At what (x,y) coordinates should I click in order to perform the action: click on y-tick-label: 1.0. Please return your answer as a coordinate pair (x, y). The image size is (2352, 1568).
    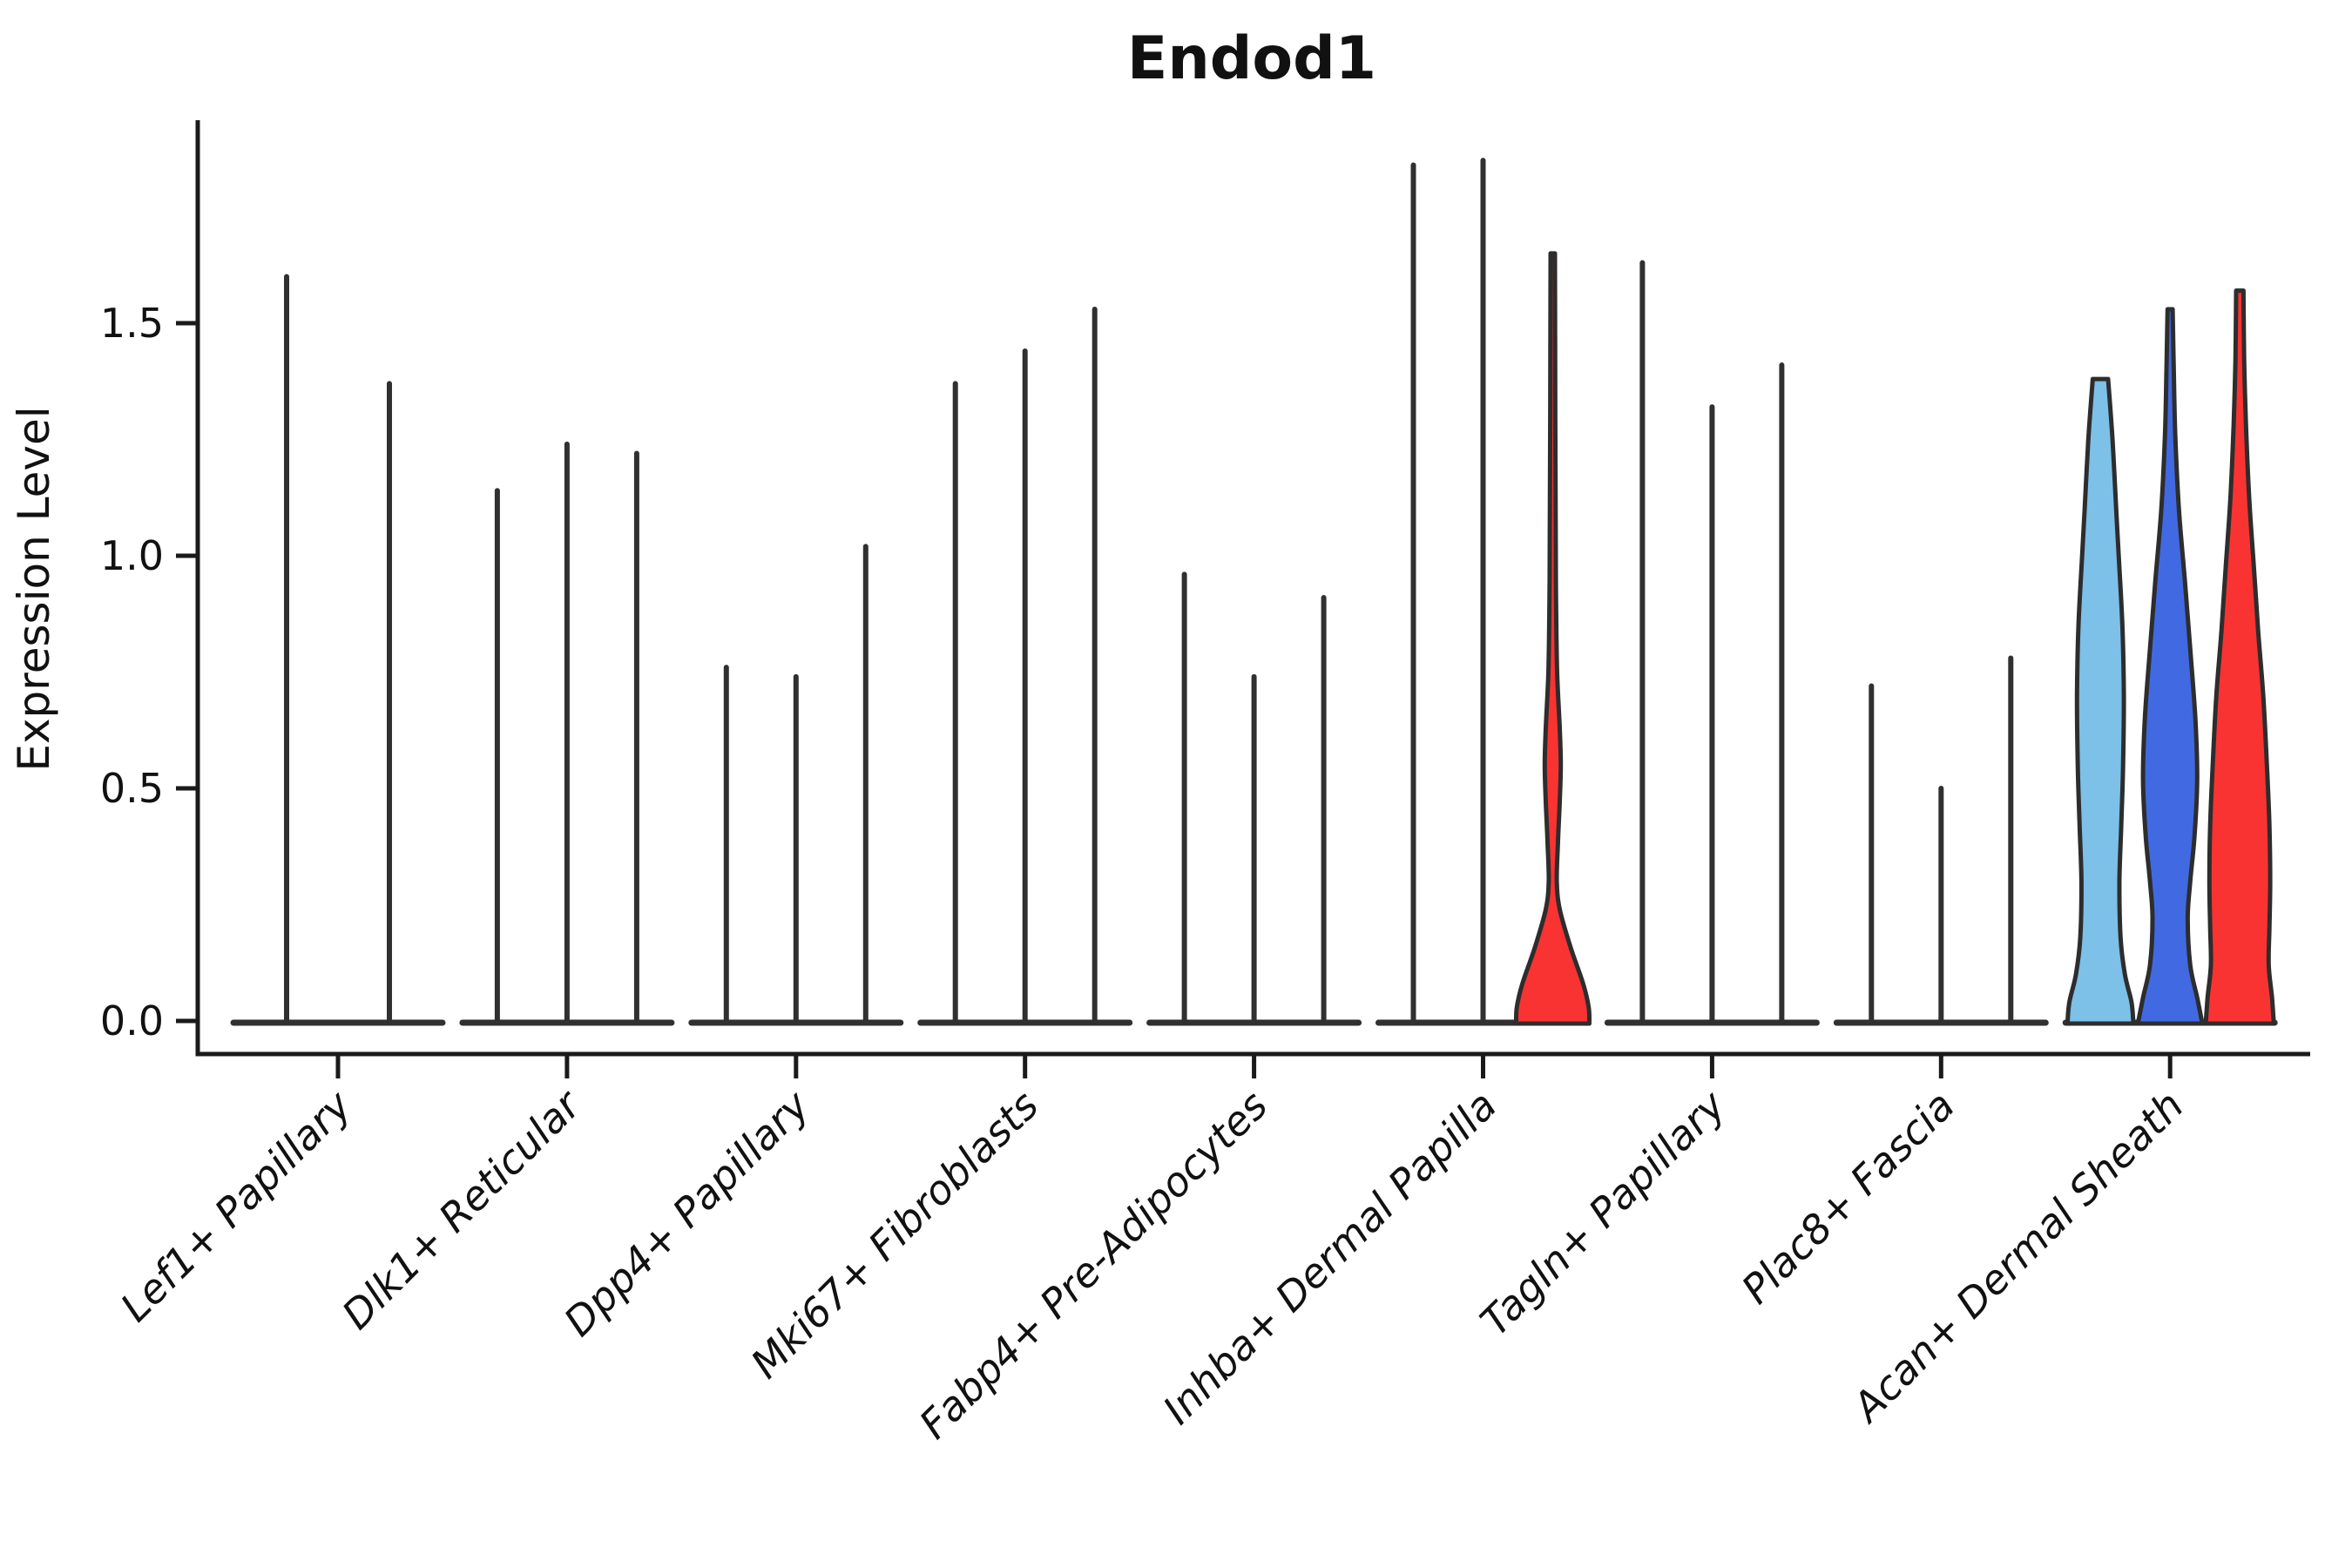
    Looking at the image, I should click on (132, 555).